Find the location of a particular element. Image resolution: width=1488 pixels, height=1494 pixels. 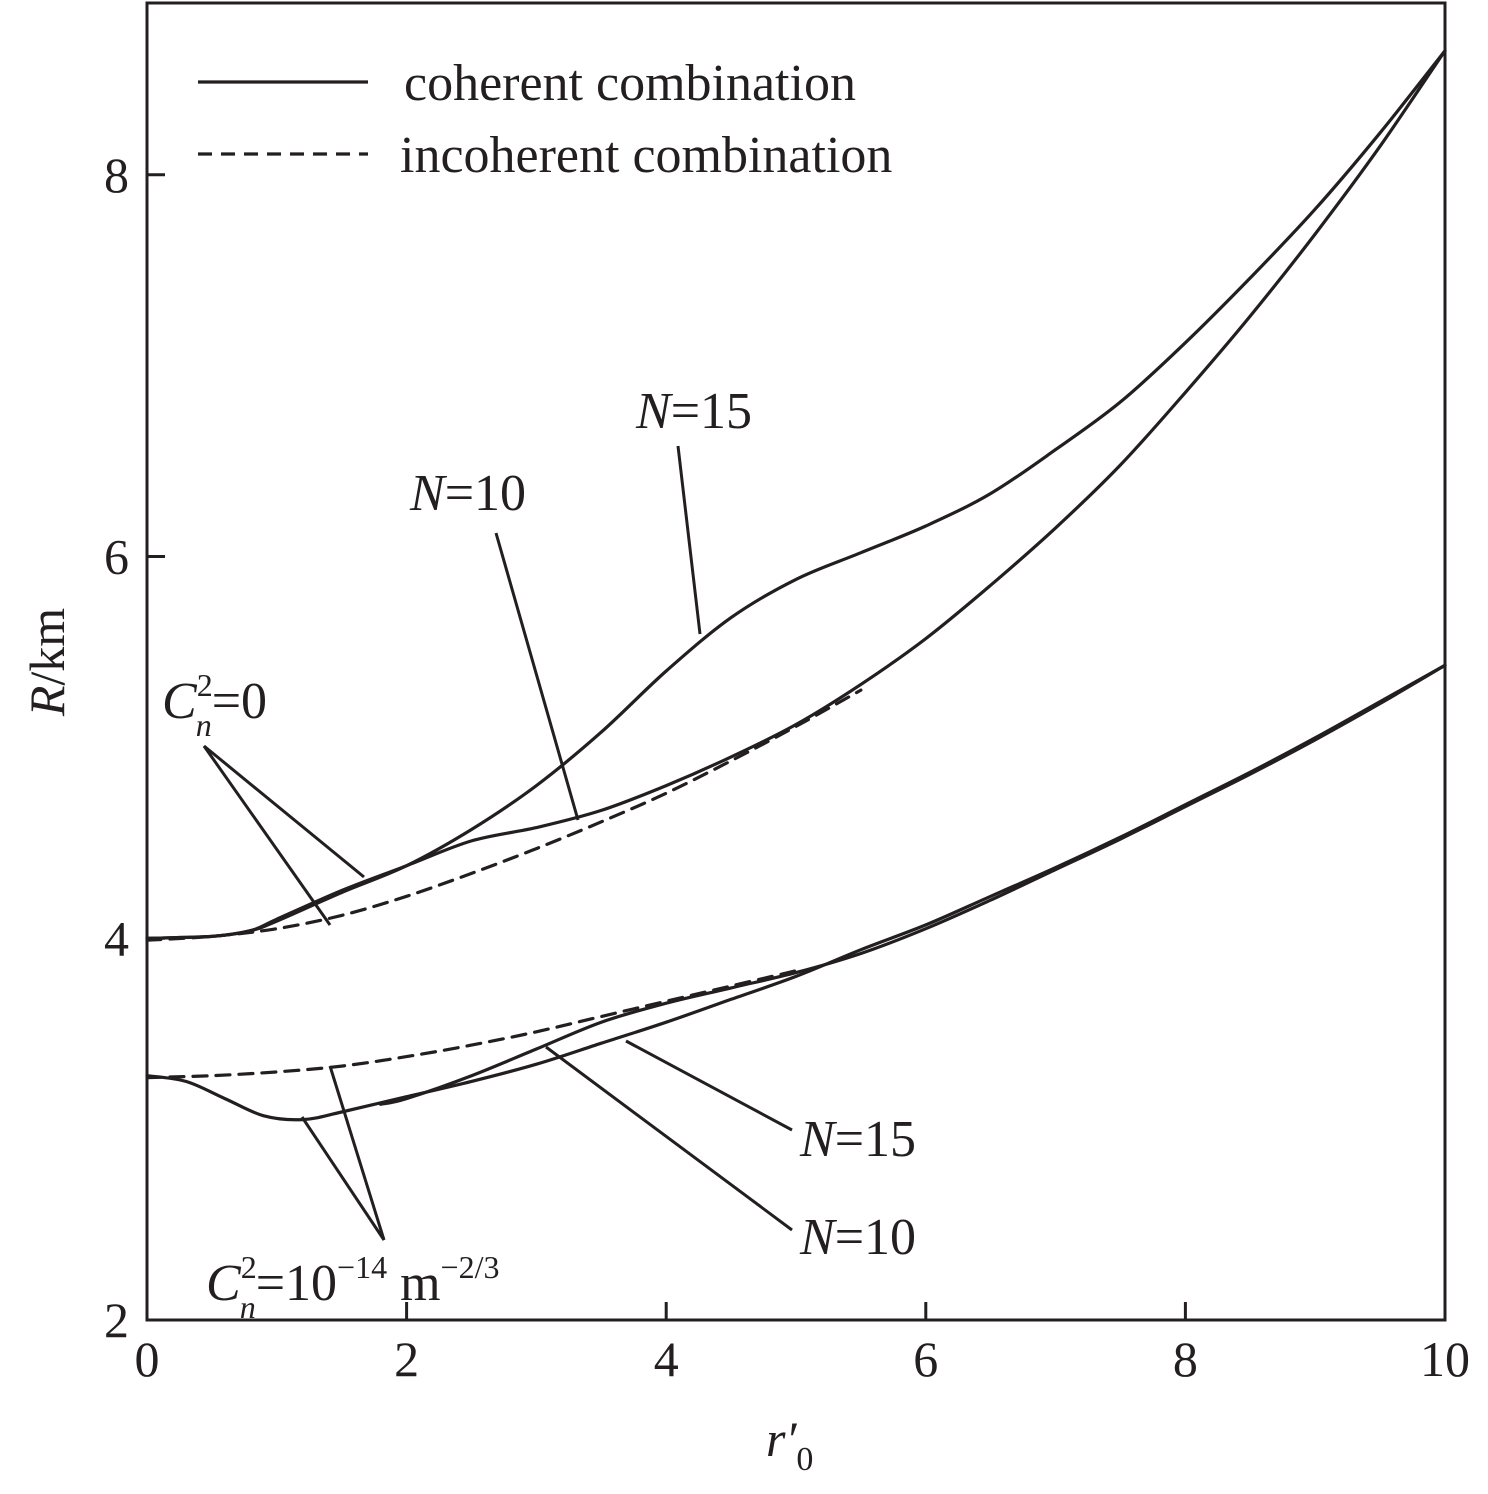

x-tick-label: 0 is located at coordinates (147, 1359).